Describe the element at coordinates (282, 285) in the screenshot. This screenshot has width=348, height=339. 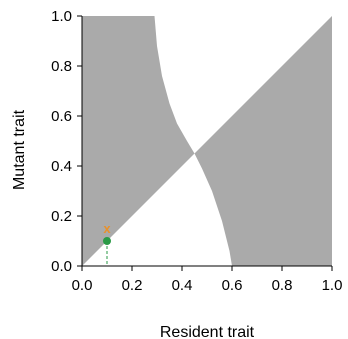
I see `x-tick-label: 0.8` at that location.